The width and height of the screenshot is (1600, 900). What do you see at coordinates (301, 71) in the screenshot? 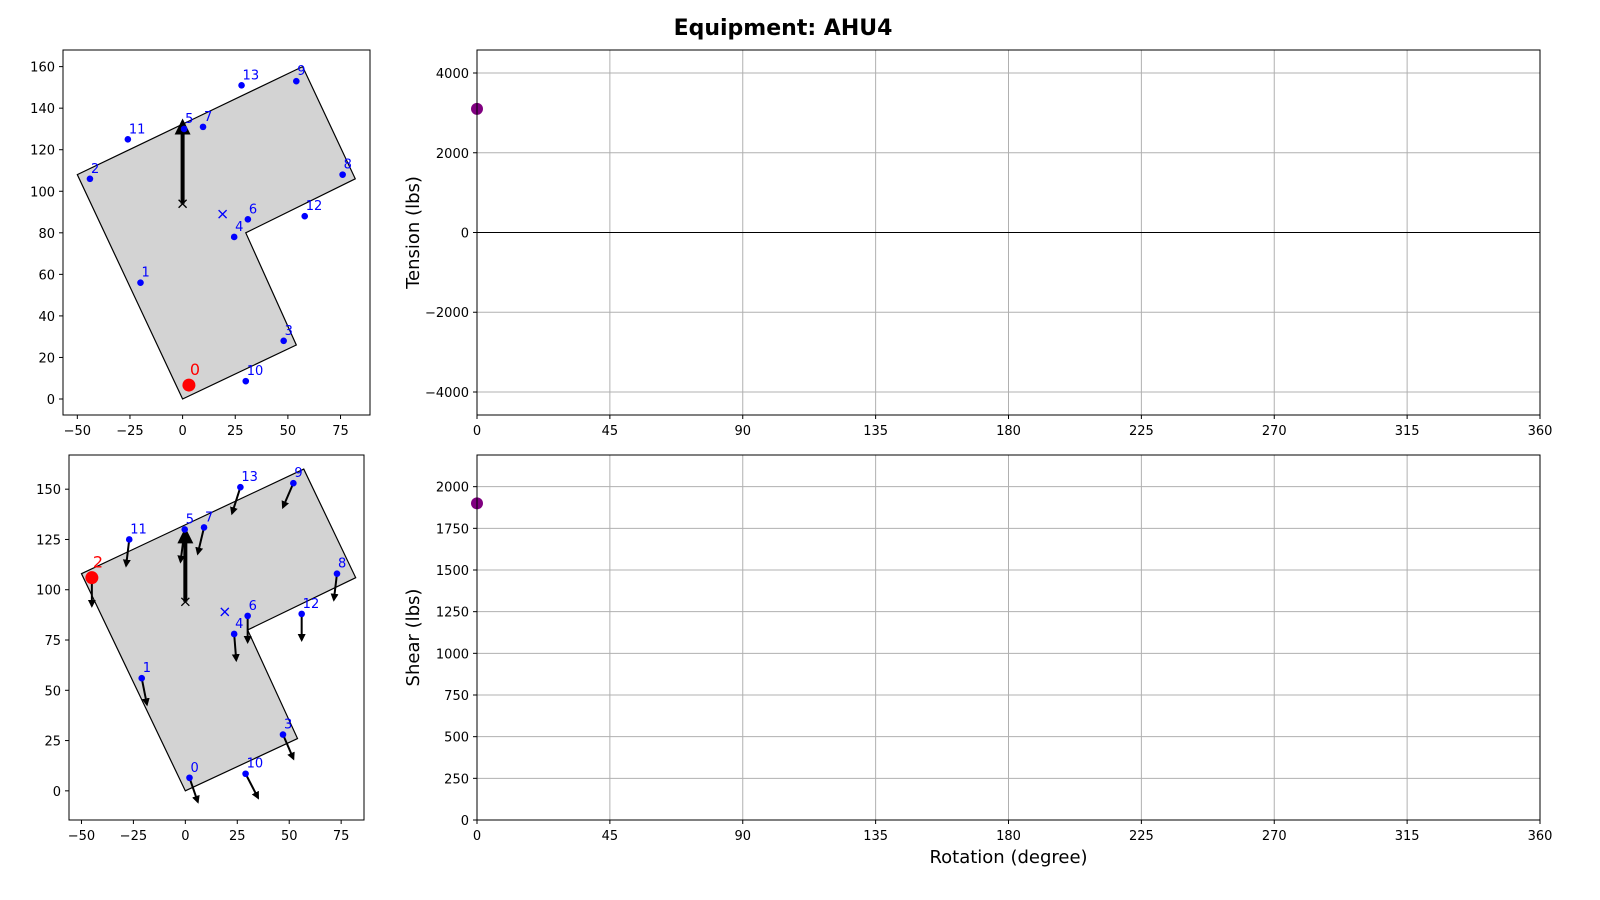
I see `anchor-label: 9` at bounding box center [301, 71].